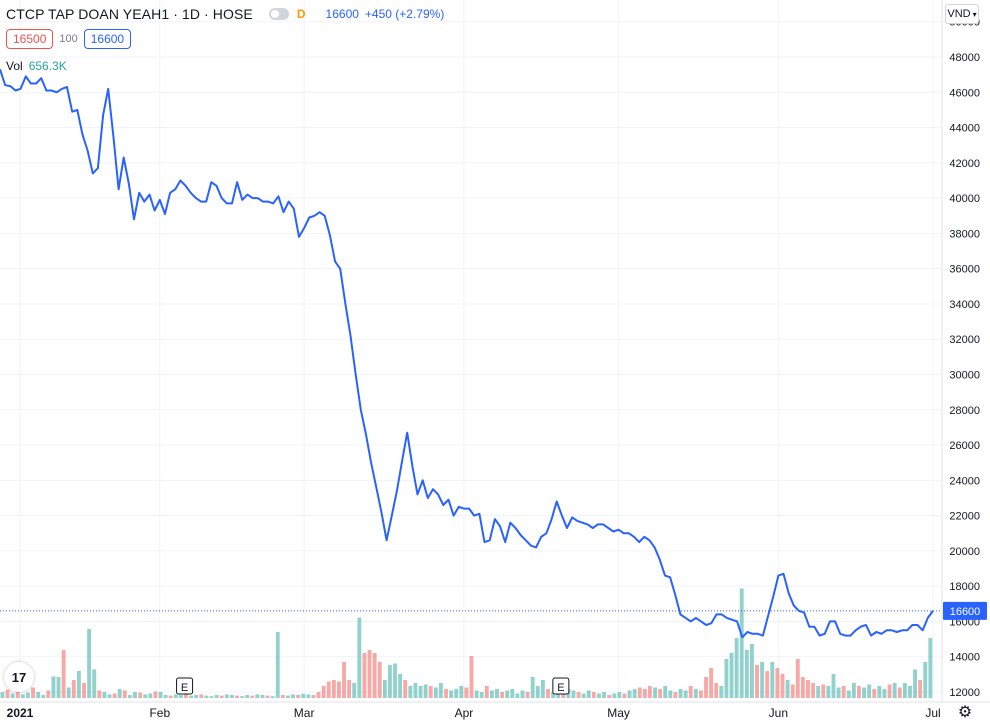  What do you see at coordinates (964, 658) in the screenshot?
I see `price-tick-label: 14000` at bounding box center [964, 658].